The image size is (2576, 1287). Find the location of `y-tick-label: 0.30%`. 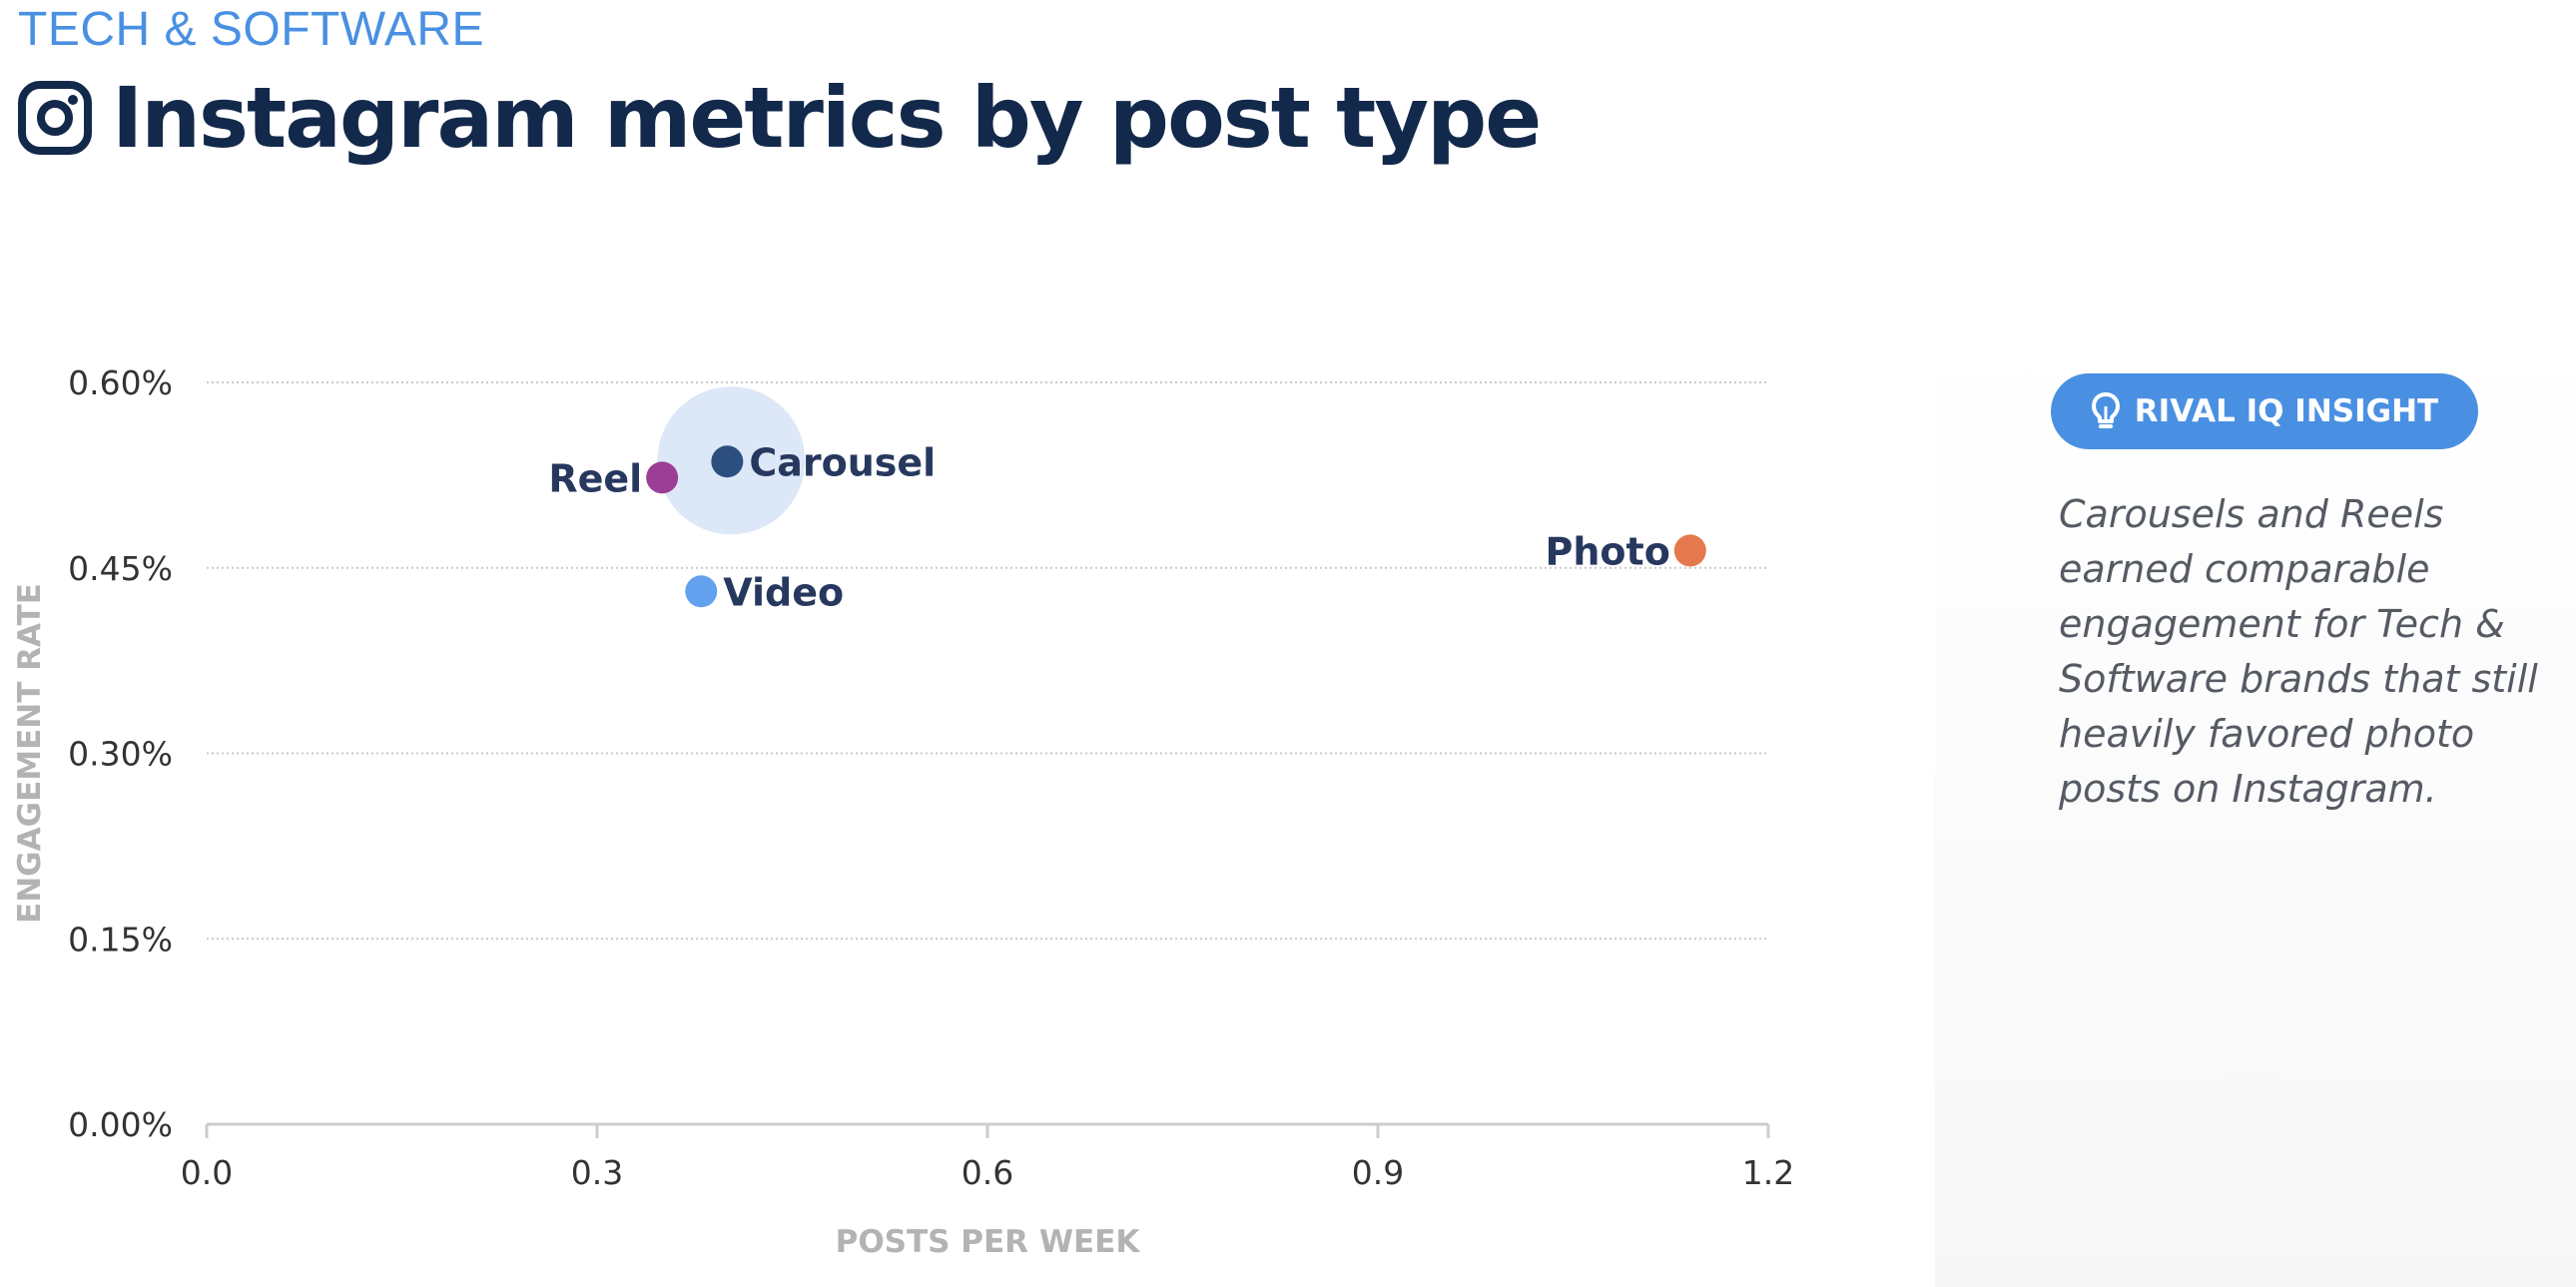

y-tick-label: 0.30% is located at coordinates (121, 755).